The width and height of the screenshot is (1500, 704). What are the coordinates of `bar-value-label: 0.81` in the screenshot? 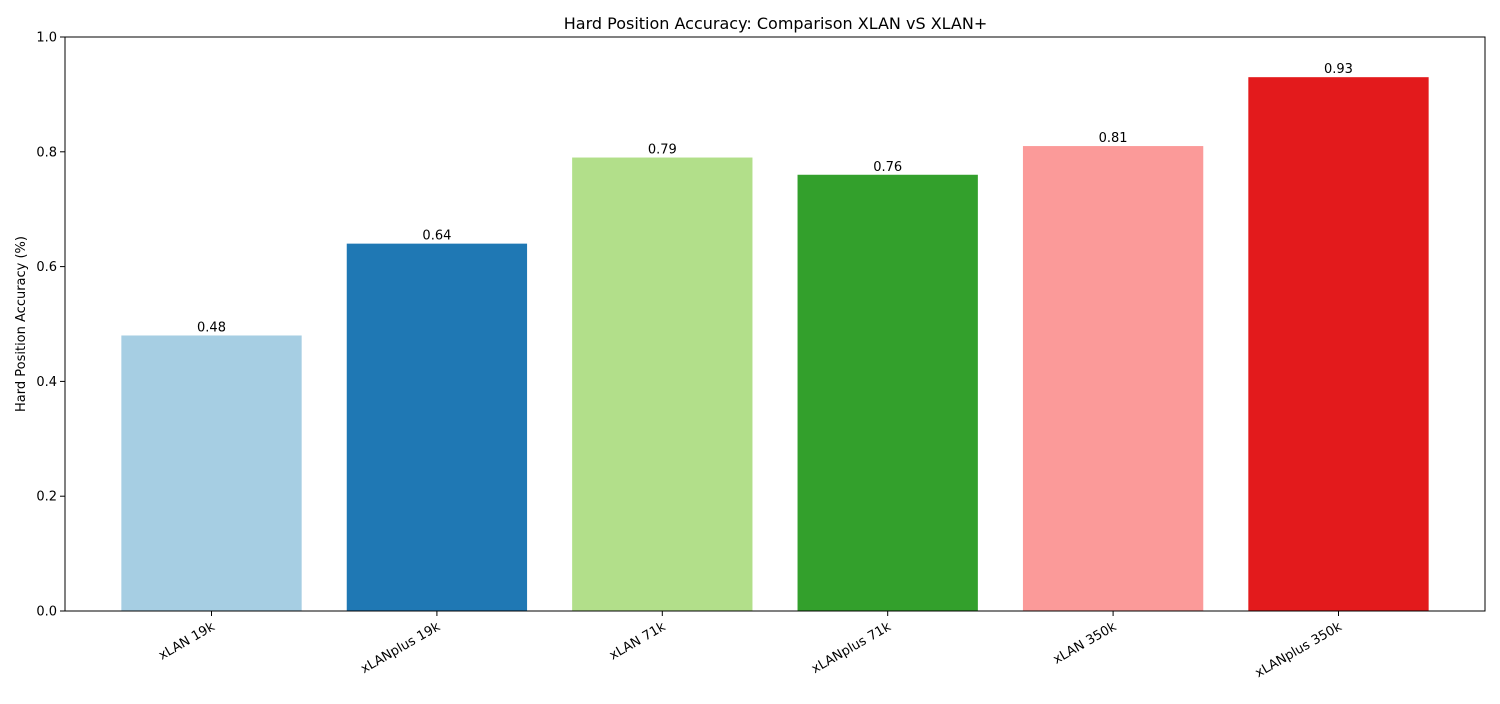 It's located at (1113, 138).